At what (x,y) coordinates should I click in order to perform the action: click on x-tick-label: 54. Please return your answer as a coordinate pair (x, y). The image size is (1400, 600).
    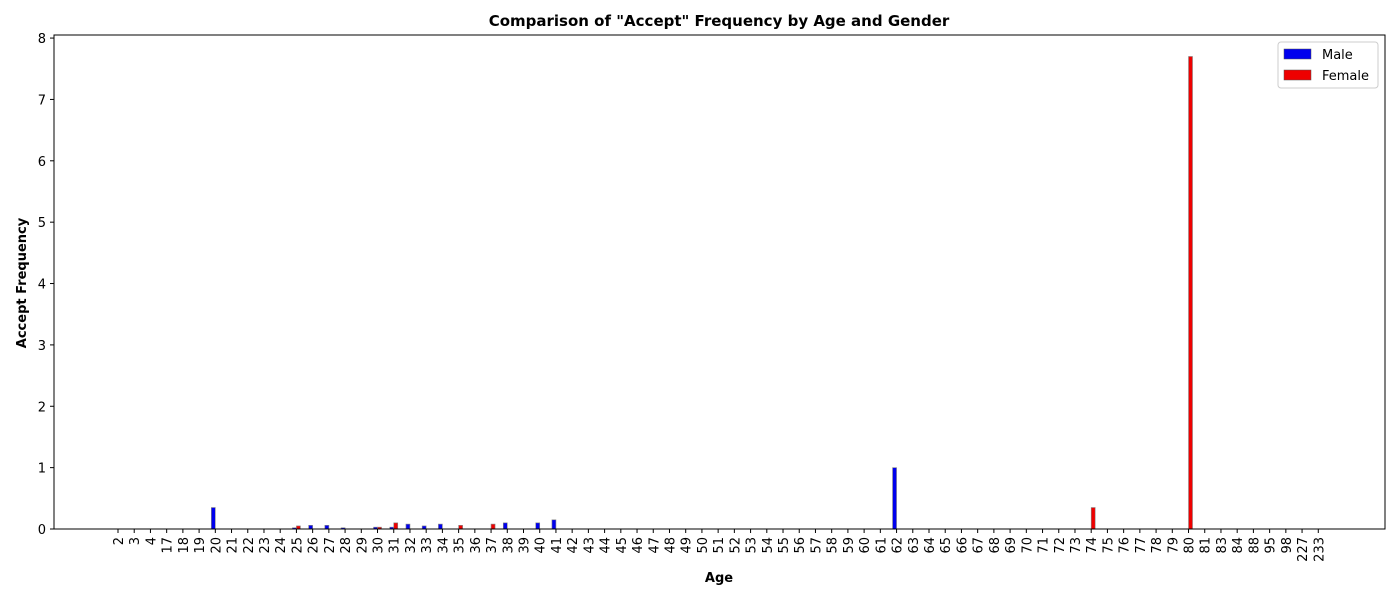
    Looking at the image, I should click on (768, 545).